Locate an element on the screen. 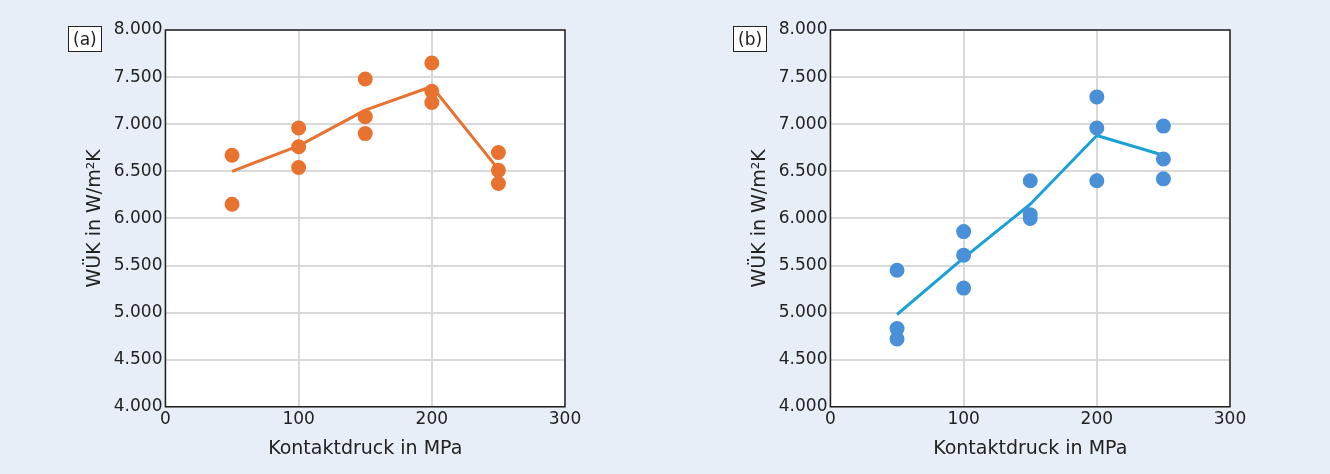 The height and width of the screenshot is (474, 1330). chart-title: (b) is located at coordinates (750, 39).